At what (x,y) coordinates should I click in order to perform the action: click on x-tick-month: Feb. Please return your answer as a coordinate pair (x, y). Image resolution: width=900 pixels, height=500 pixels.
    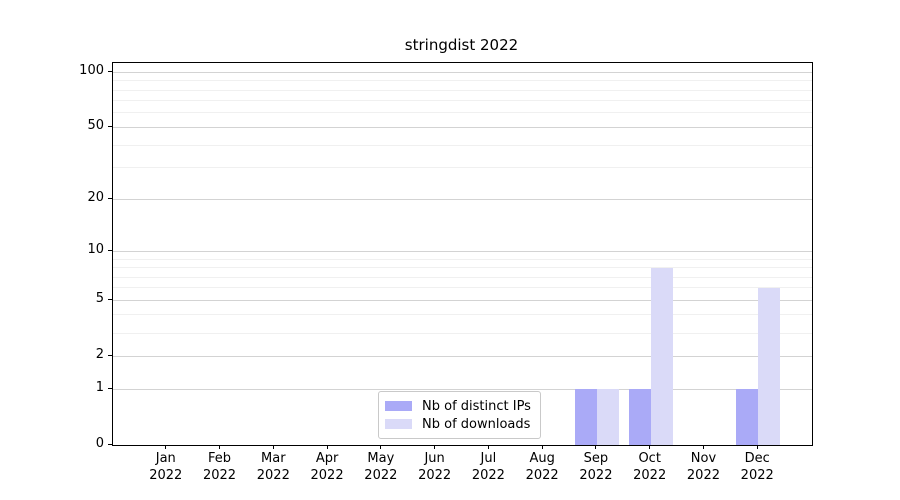
    Looking at the image, I should click on (220, 458).